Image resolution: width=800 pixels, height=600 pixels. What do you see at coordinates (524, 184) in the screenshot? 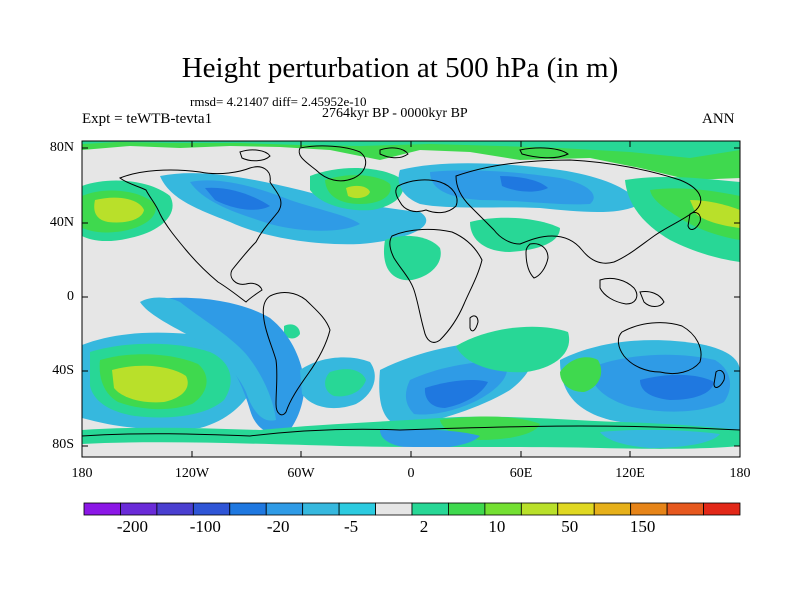
I see `contour-eurasia-deep` at bounding box center [524, 184].